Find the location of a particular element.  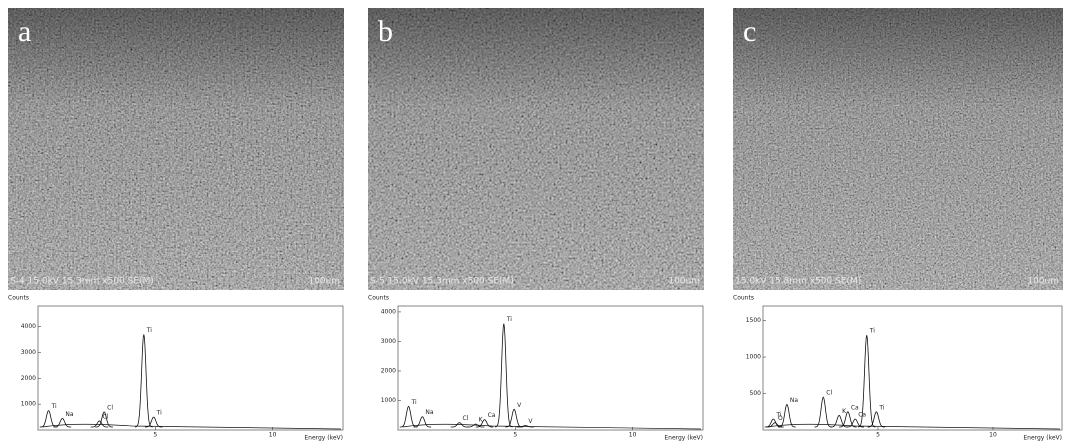

sem-caption: S-5 15.0kV 15.3mm x500 SE(M) is located at coordinates (442, 282).